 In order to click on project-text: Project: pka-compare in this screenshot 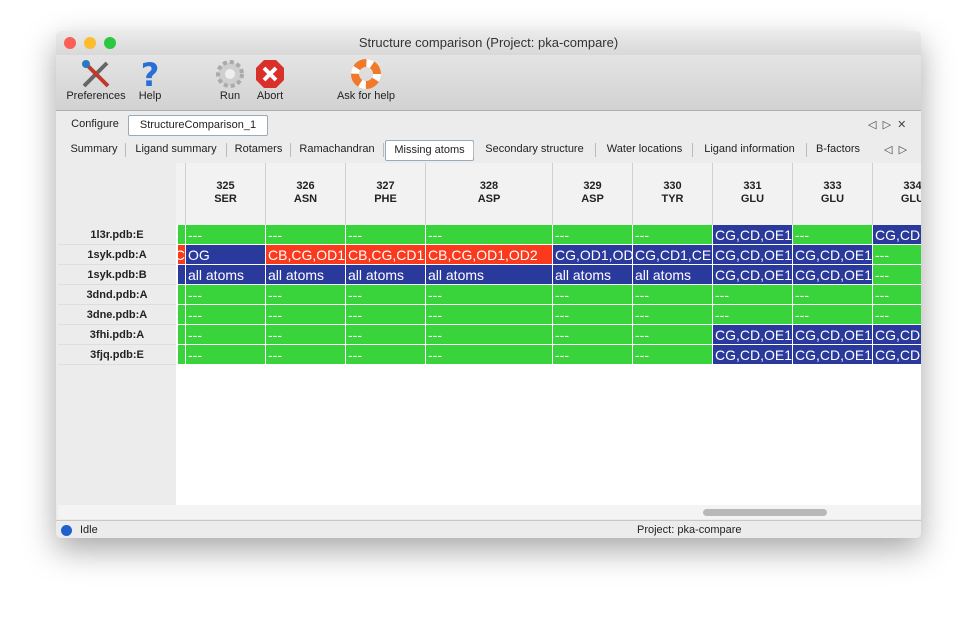, I will do `click(689, 530)`.